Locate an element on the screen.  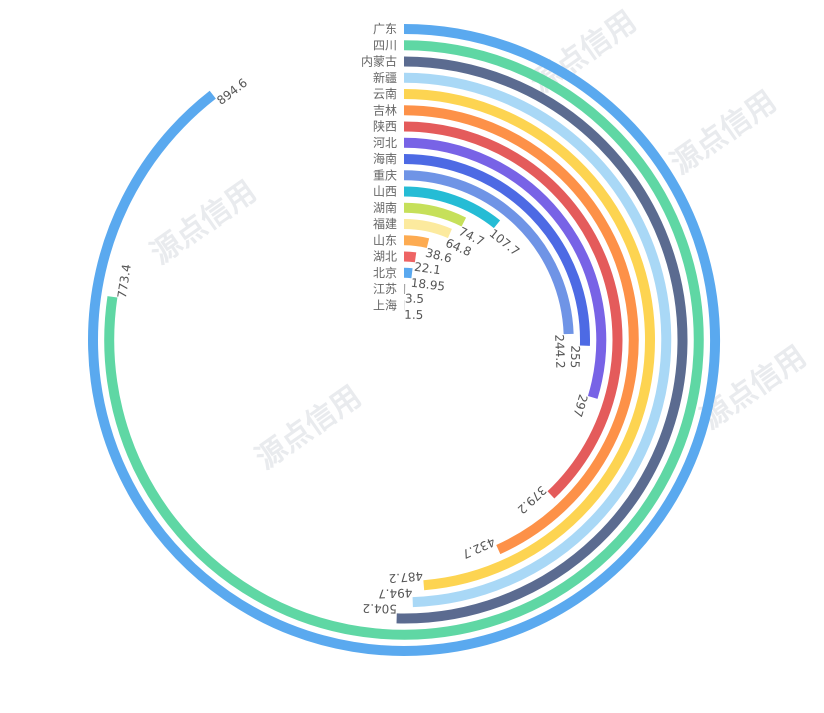
bar-河北 is located at coordinates (505, 268).